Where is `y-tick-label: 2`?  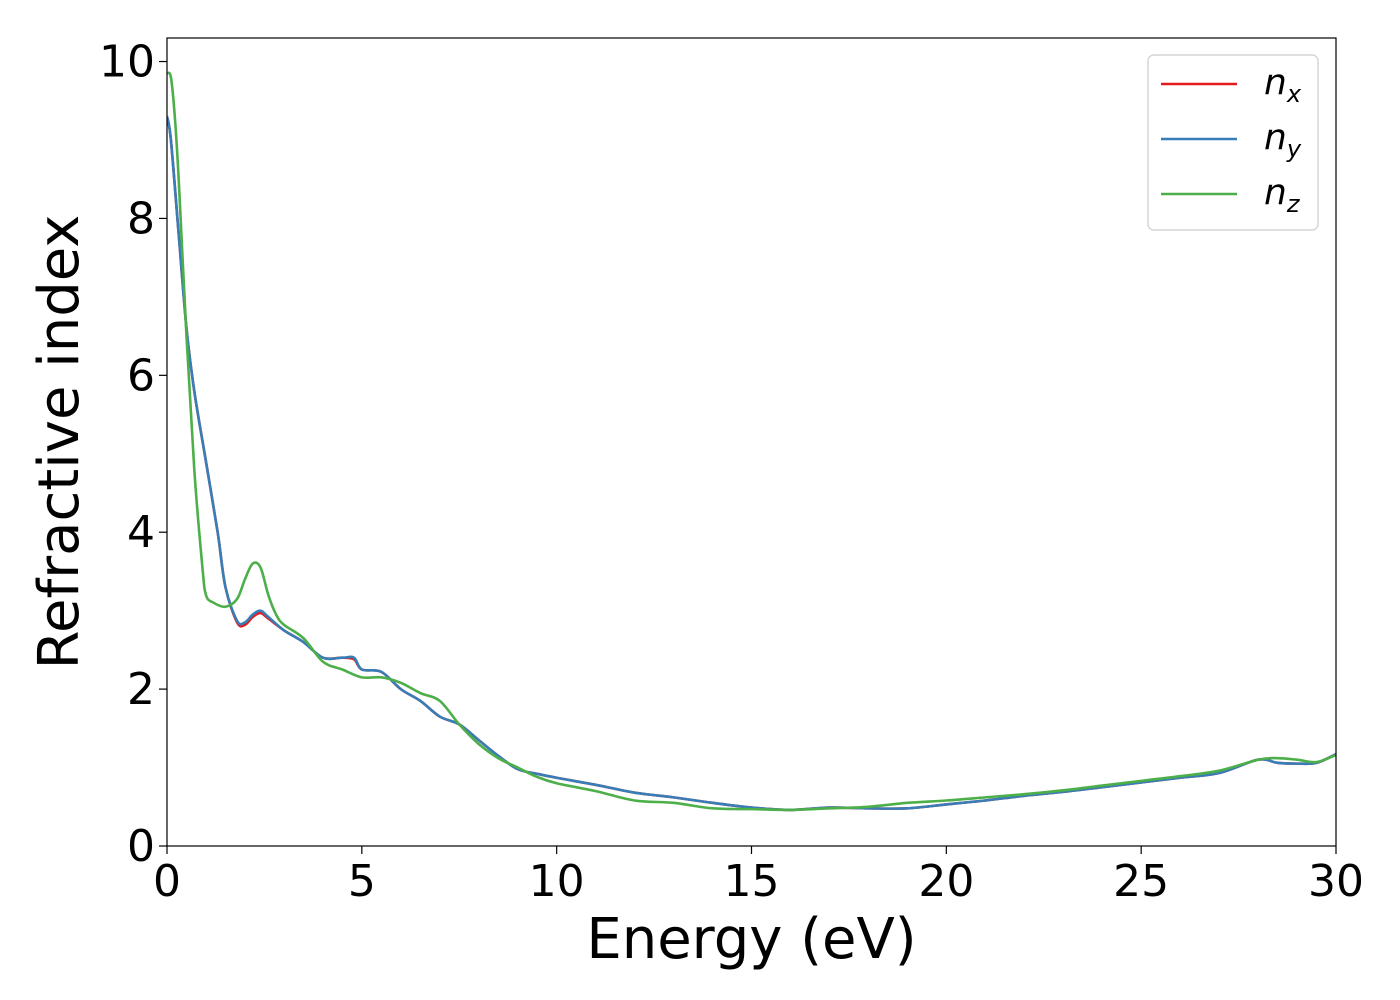 y-tick-label: 2 is located at coordinates (141, 689).